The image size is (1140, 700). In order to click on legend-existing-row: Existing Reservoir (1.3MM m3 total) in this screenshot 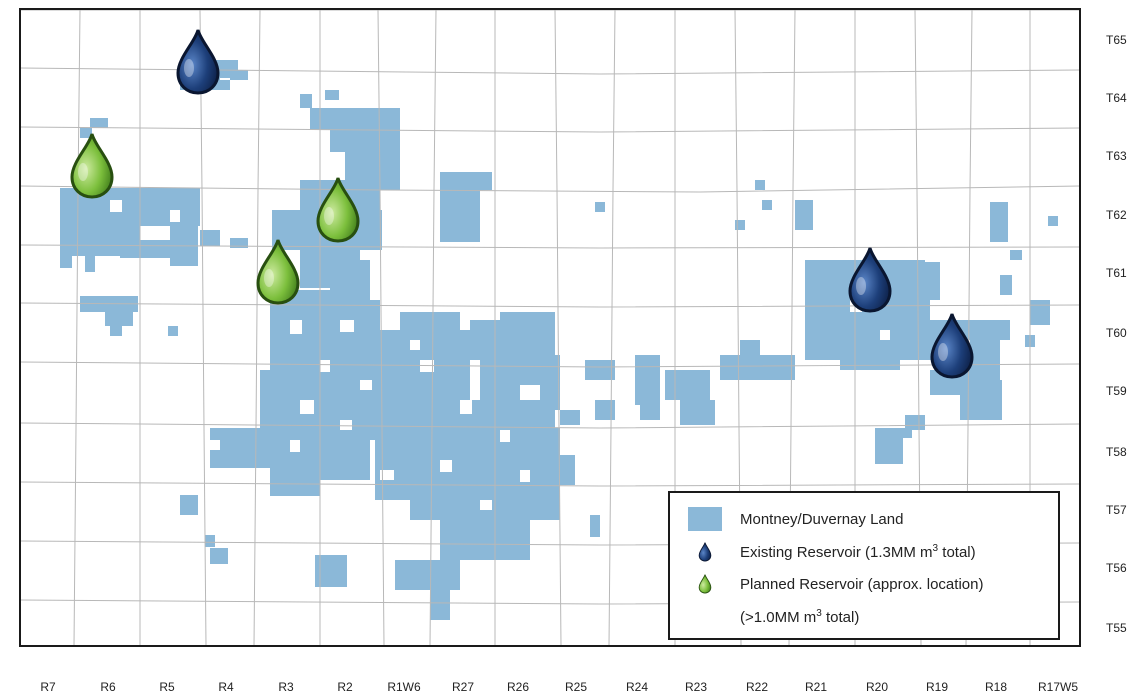, I will do `click(828, 552)`.